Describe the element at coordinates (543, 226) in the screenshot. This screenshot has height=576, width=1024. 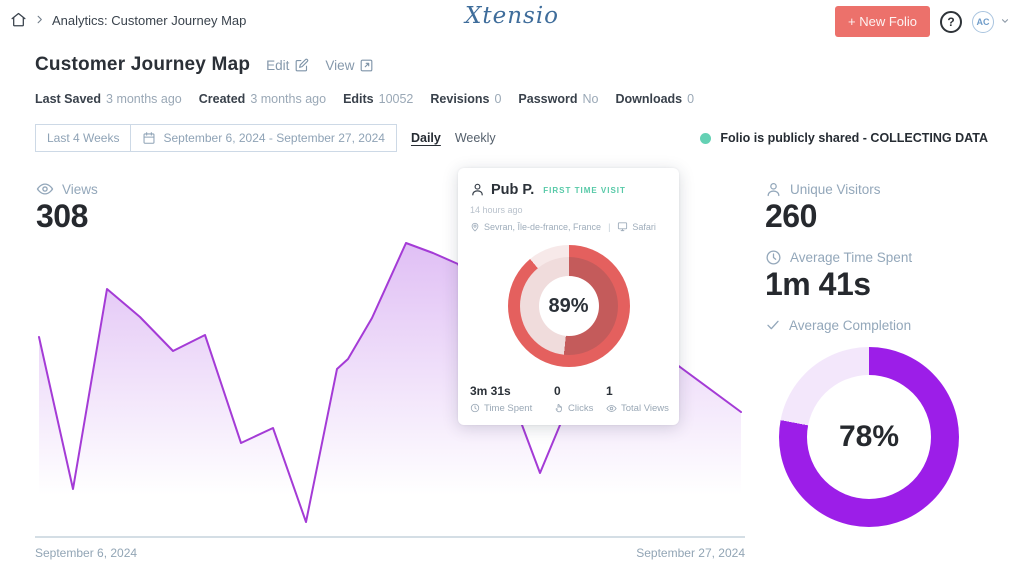
I see `visitor-location: Sevran, Île-de-france, France` at that location.